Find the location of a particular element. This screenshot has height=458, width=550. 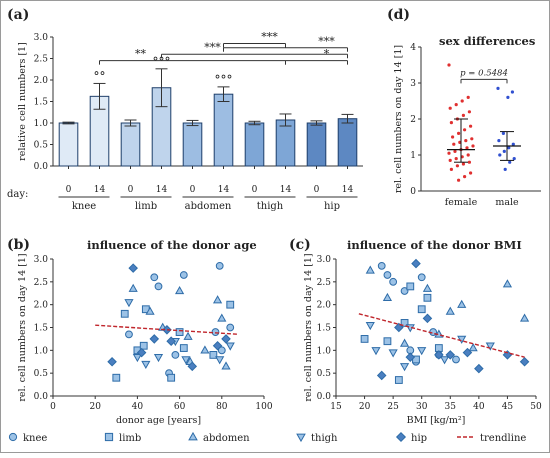

legend-swatch-knee is located at coordinates (13, 437).